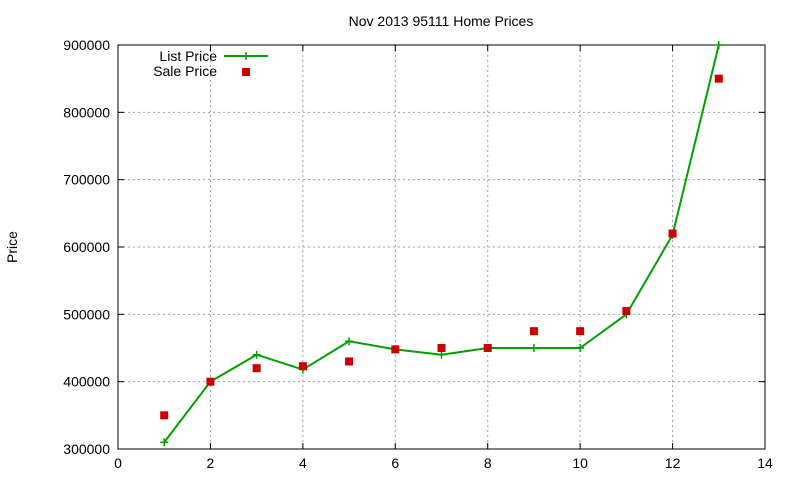  I want to click on y-axis-label: Price, so click(12, 247).